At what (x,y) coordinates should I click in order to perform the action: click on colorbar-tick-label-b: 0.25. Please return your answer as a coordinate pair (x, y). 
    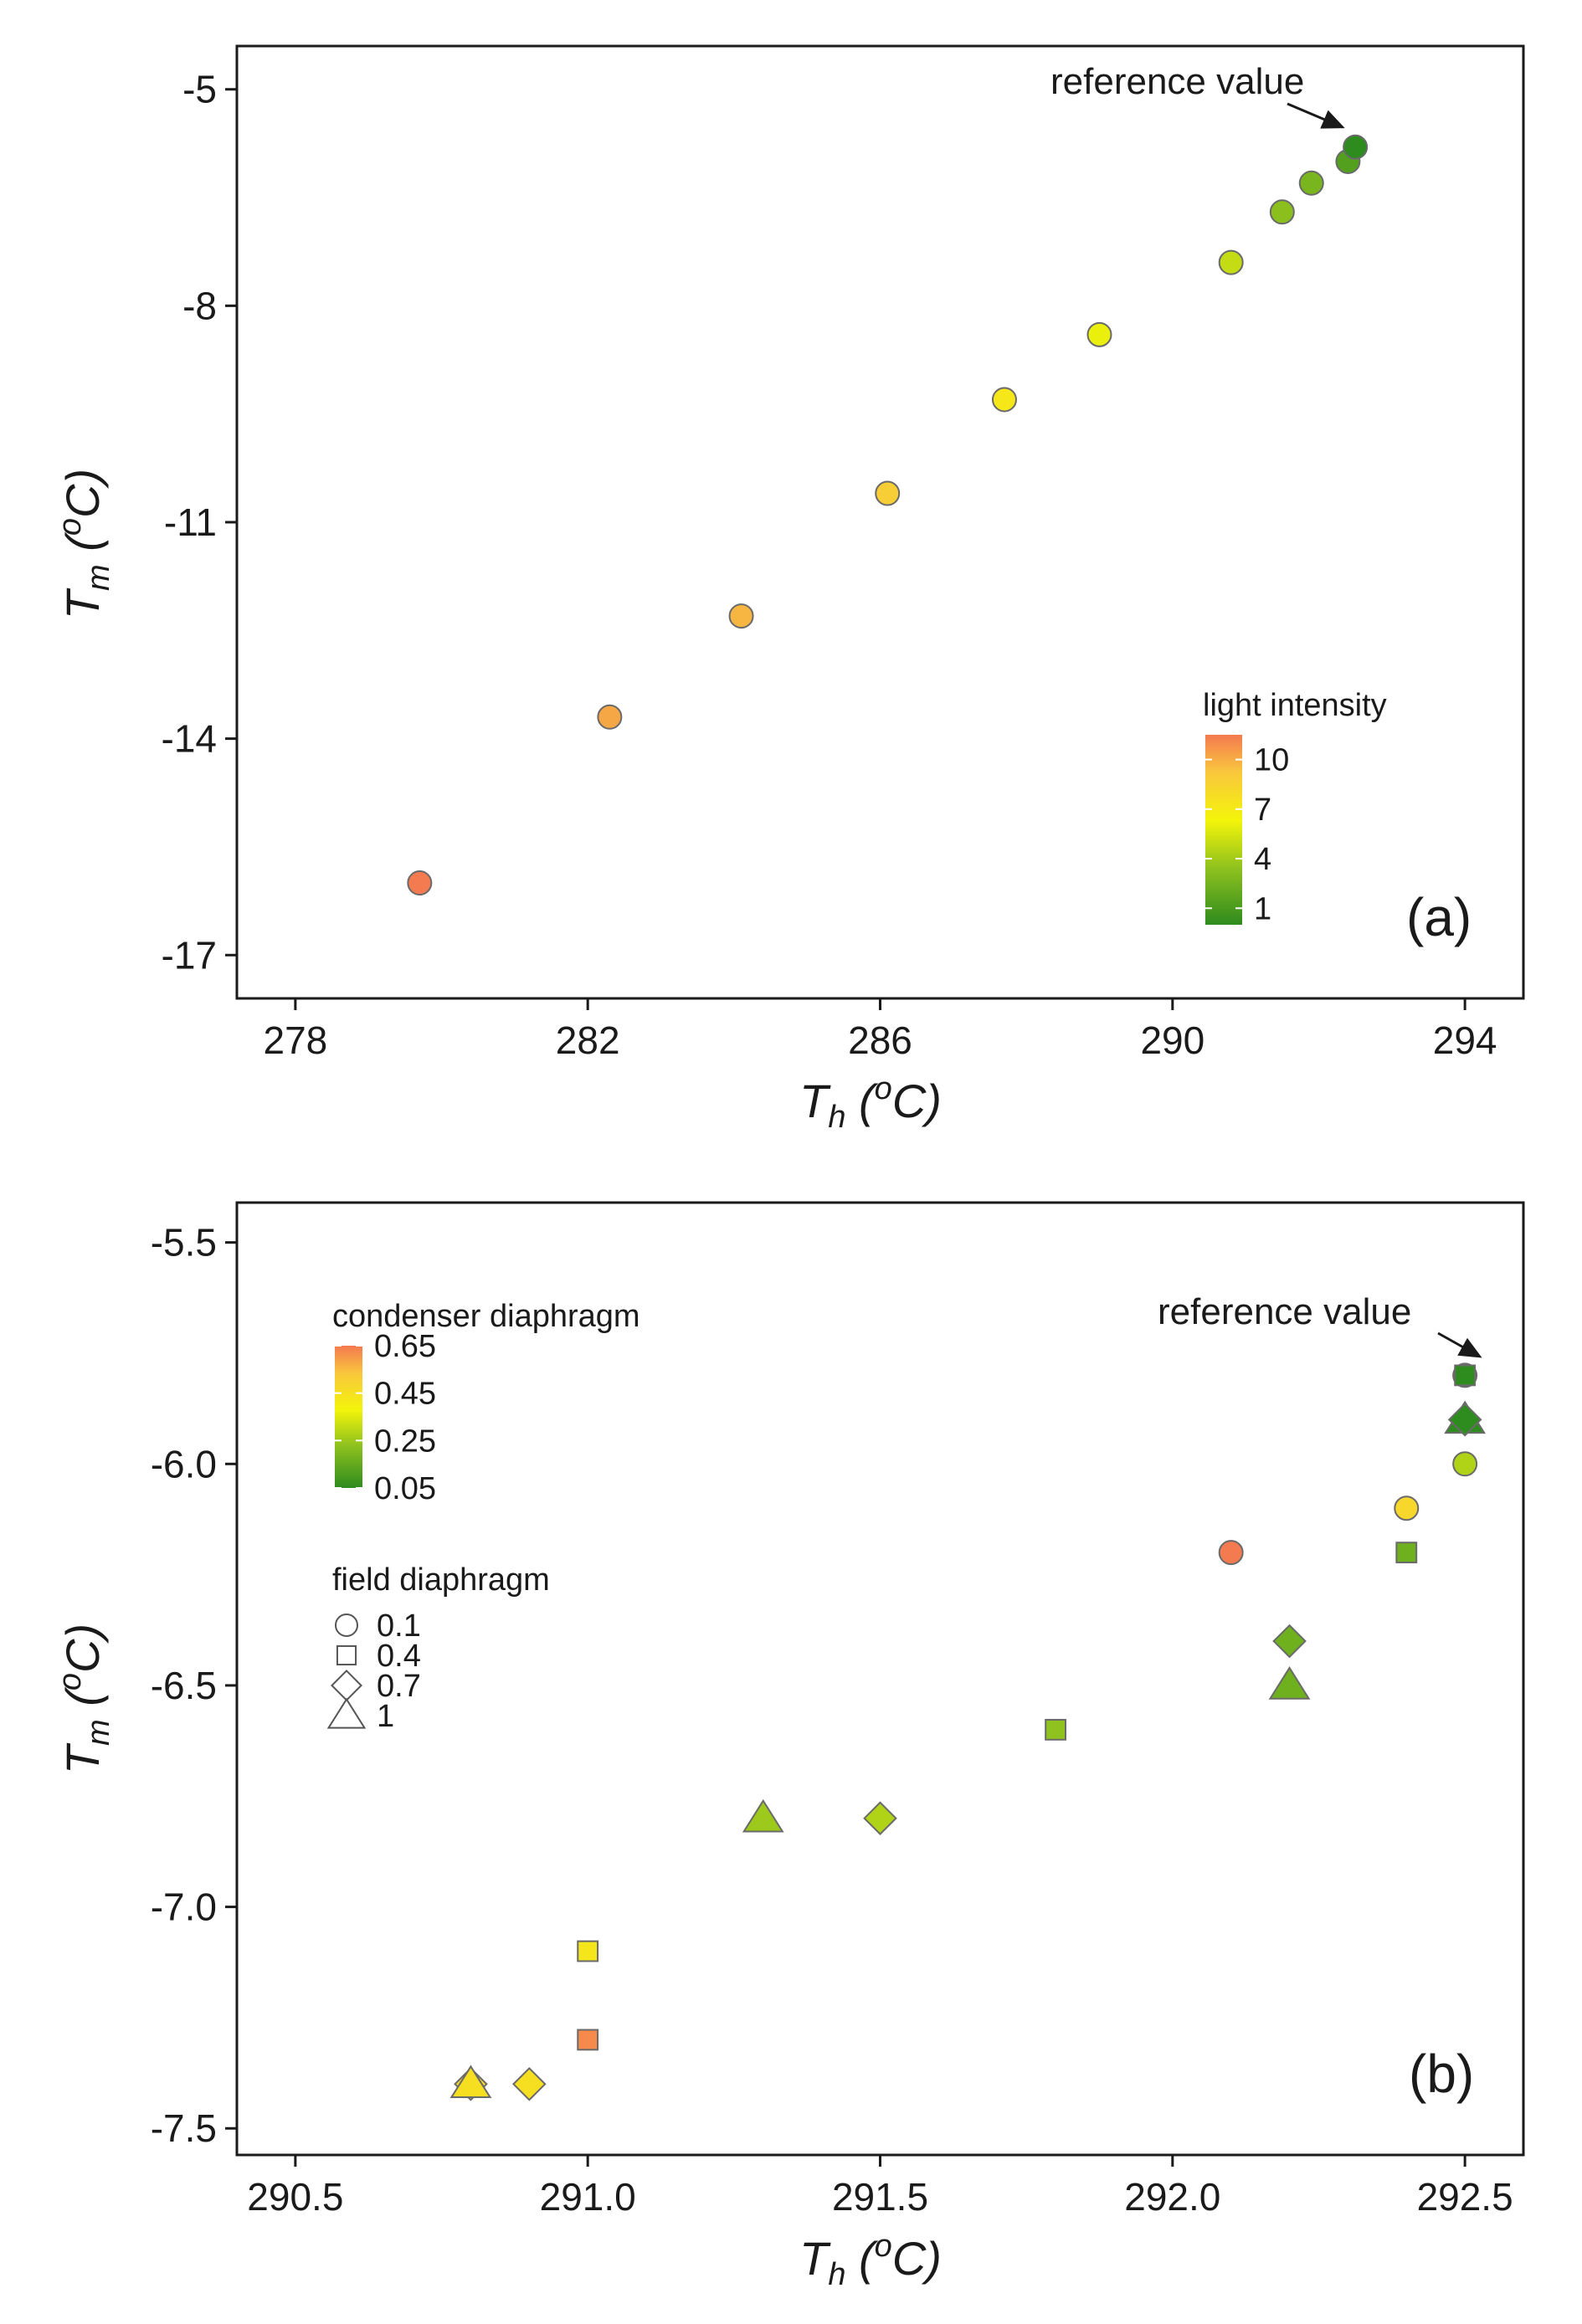
    Looking at the image, I should click on (405, 1441).